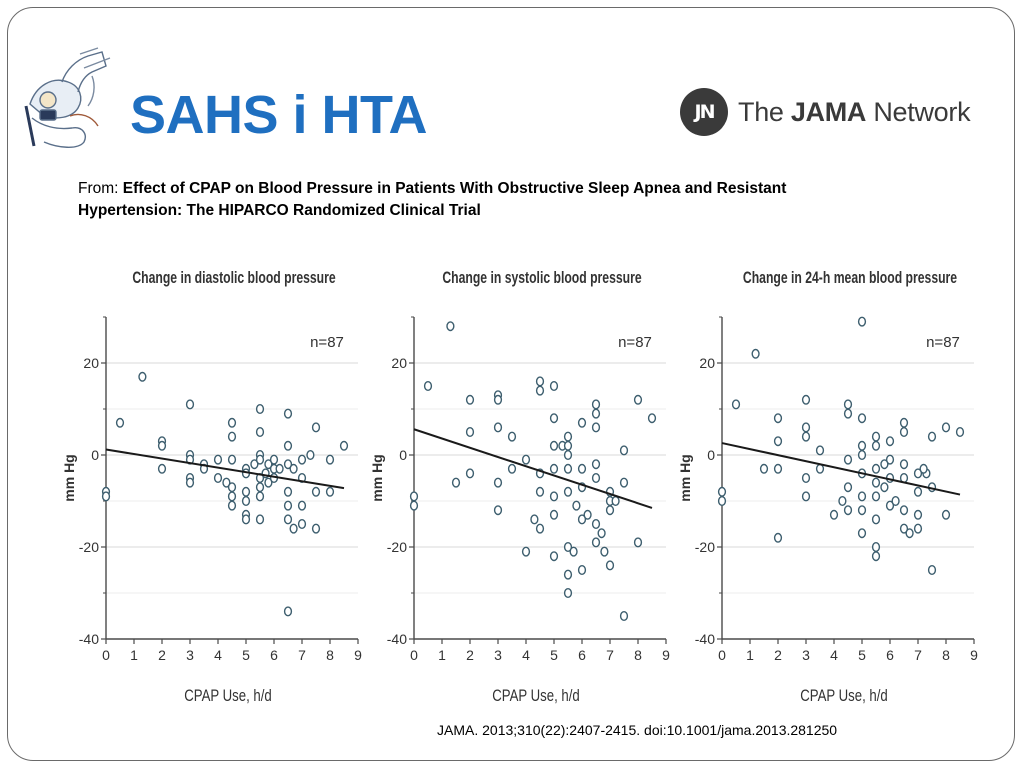 The height and width of the screenshot is (768, 1024). What do you see at coordinates (704, 112) in the screenshot?
I see `jama-network-logo-icon: JN` at bounding box center [704, 112].